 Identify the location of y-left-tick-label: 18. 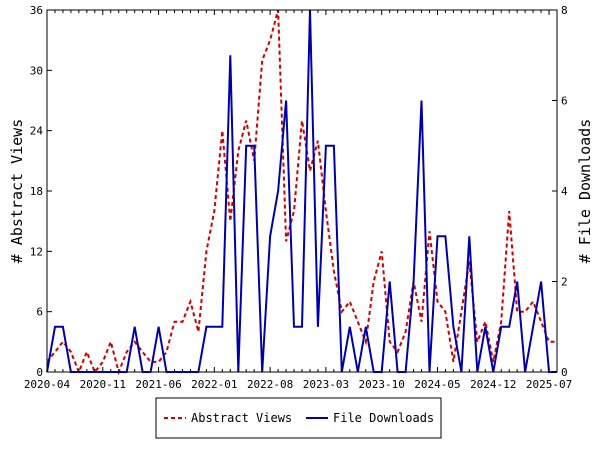
(36, 191).